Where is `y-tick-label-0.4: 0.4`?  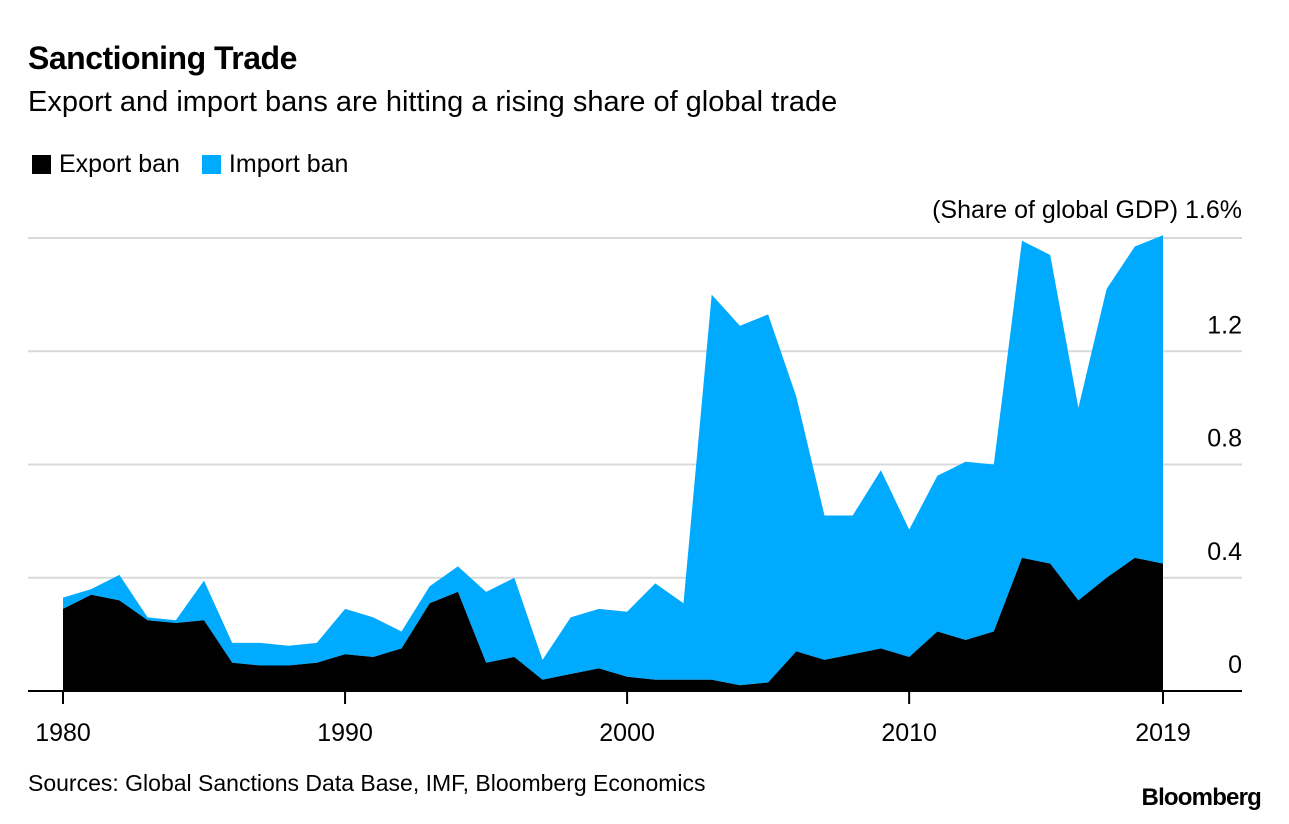
y-tick-label-0.4: 0.4 is located at coordinates (1224, 552).